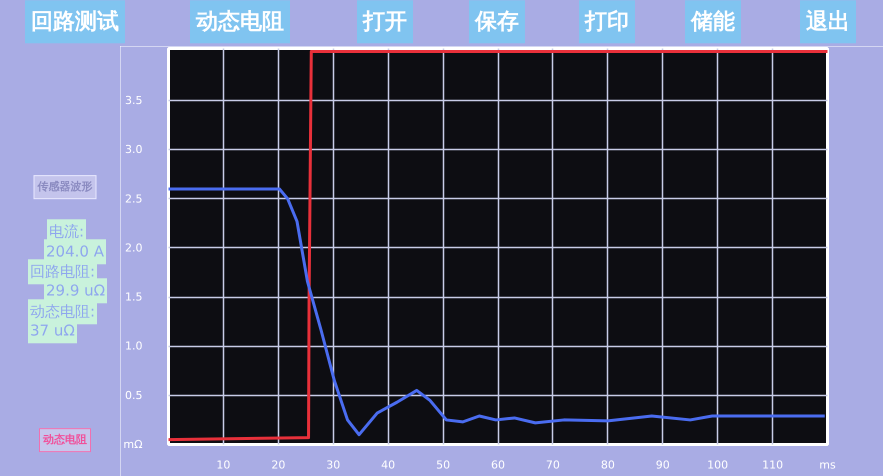 This screenshot has width=883, height=476. Describe the element at coordinates (607, 465) in the screenshot. I see `x-tick-label: 80` at that location.